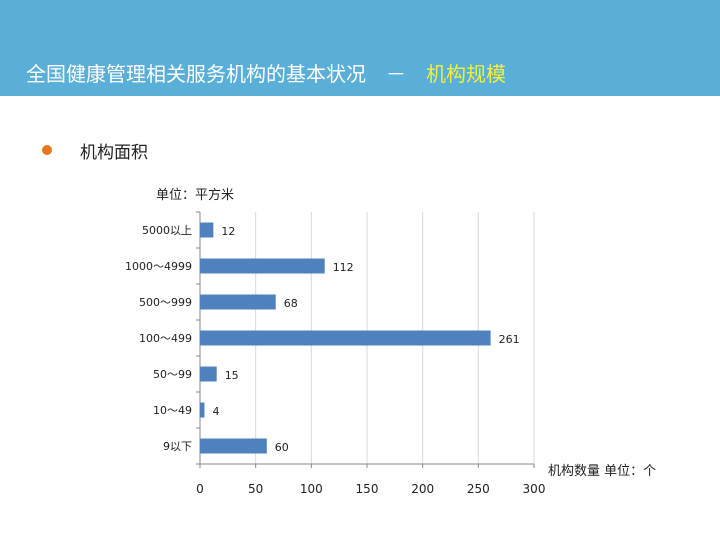 This screenshot has height=540, width=720. I want to click on data-label: 60, so click(282, 447).